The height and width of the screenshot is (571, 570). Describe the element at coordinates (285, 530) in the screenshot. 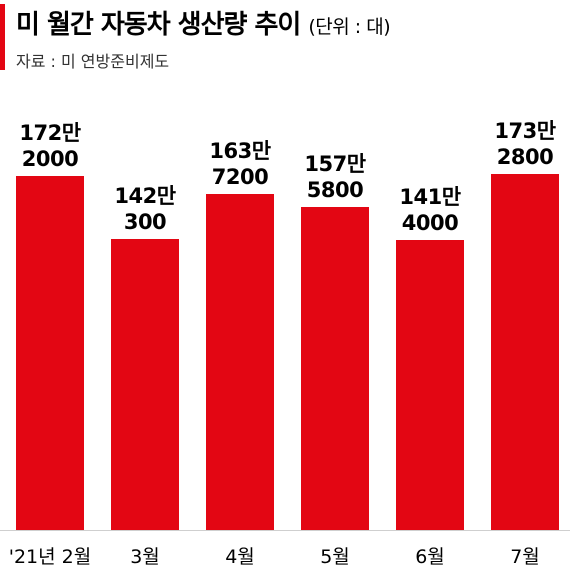

I see `chart-baseline` at that location.